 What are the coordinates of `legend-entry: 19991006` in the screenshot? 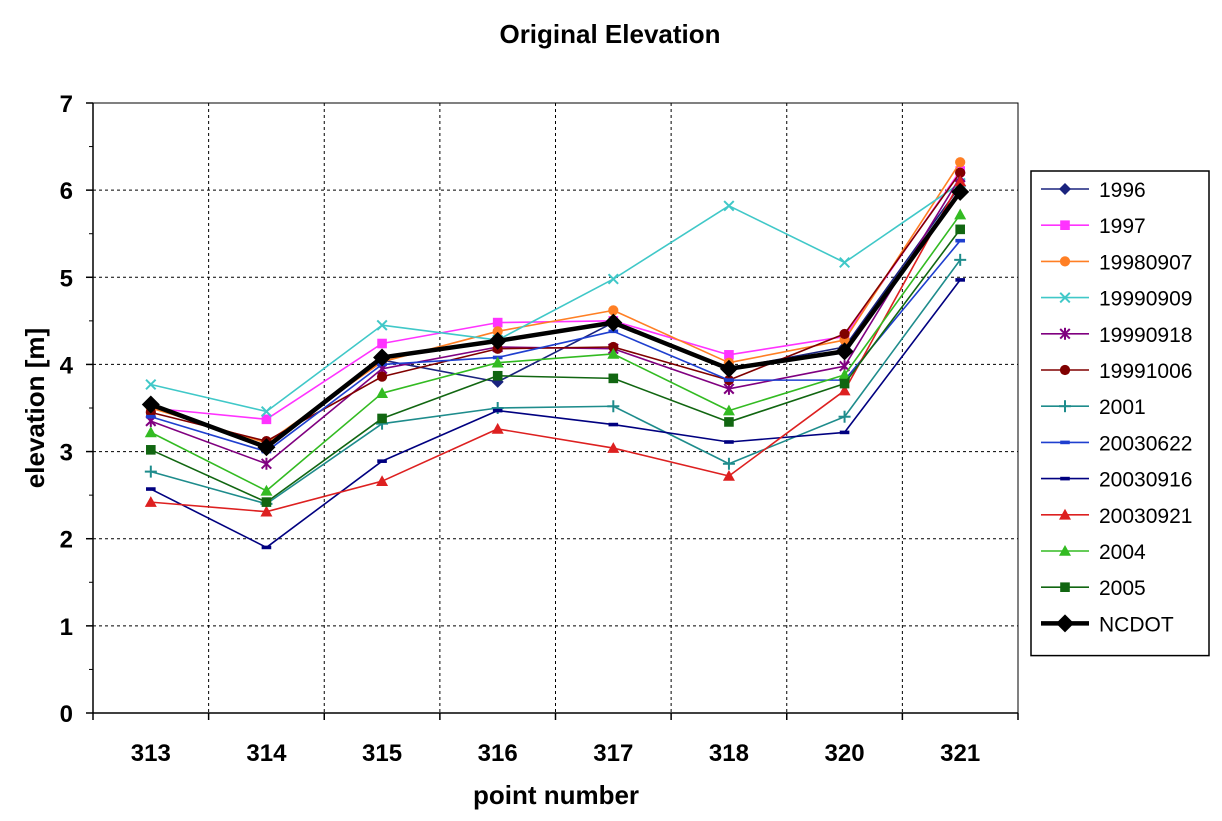 It's located at (1116, 371).